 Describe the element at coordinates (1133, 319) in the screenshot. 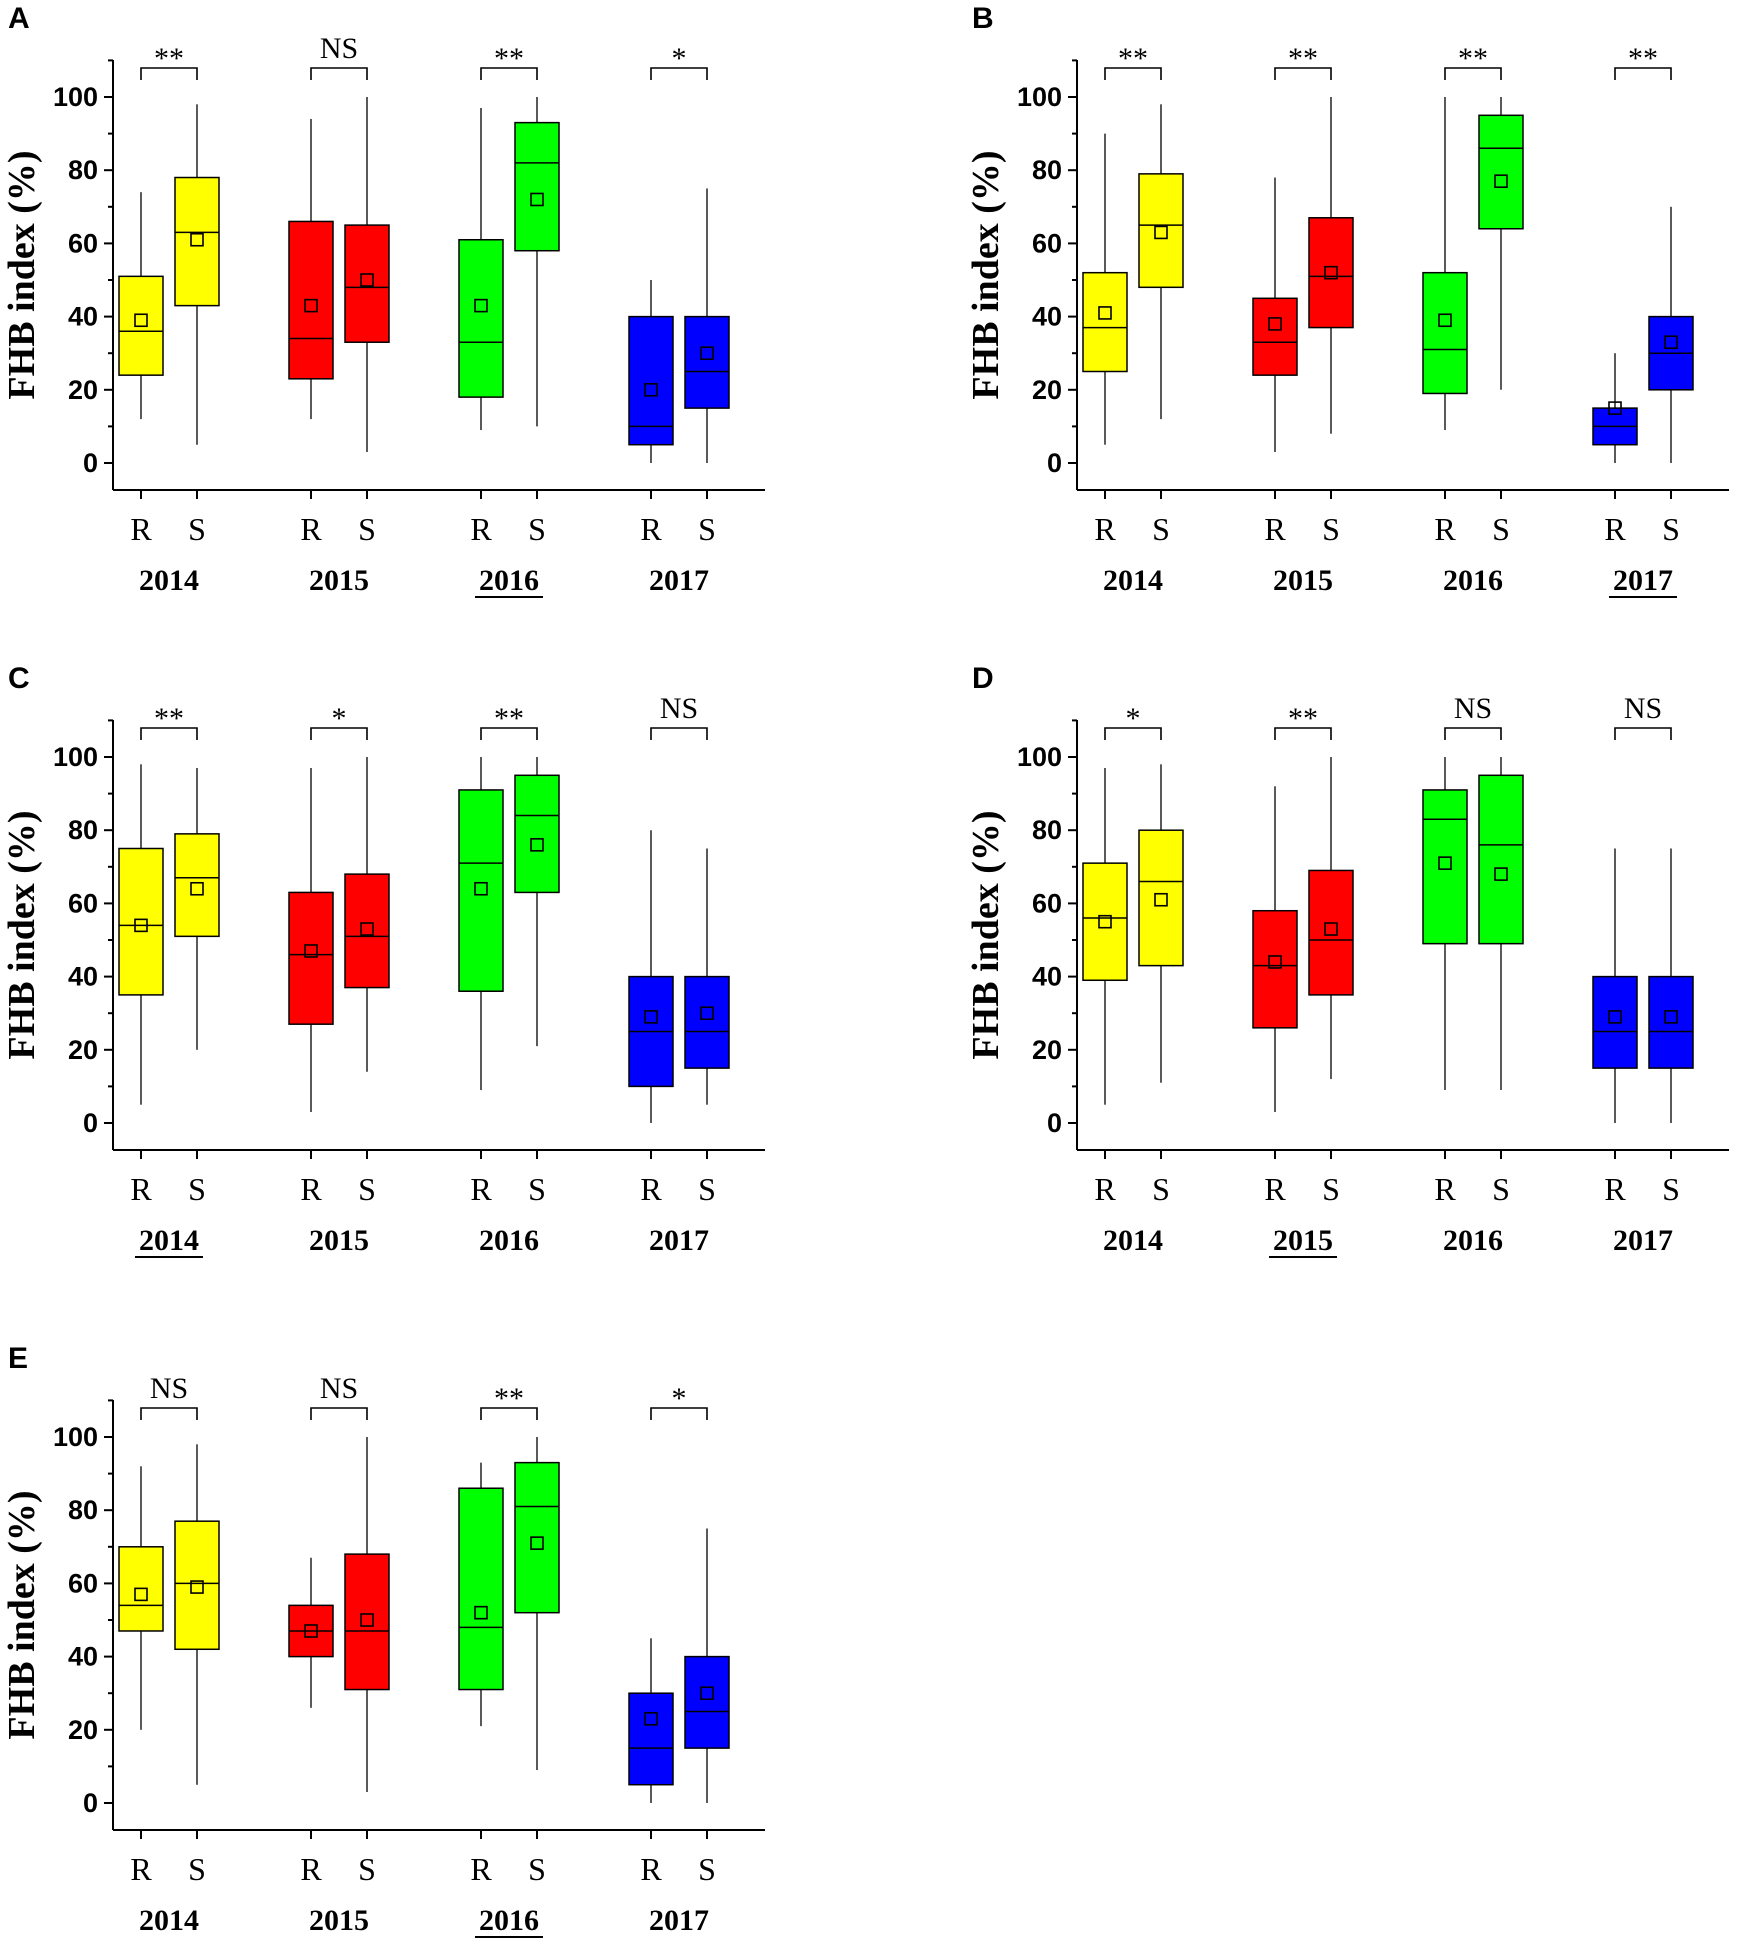

I see `group-2014: R S ** 2014` at that location.